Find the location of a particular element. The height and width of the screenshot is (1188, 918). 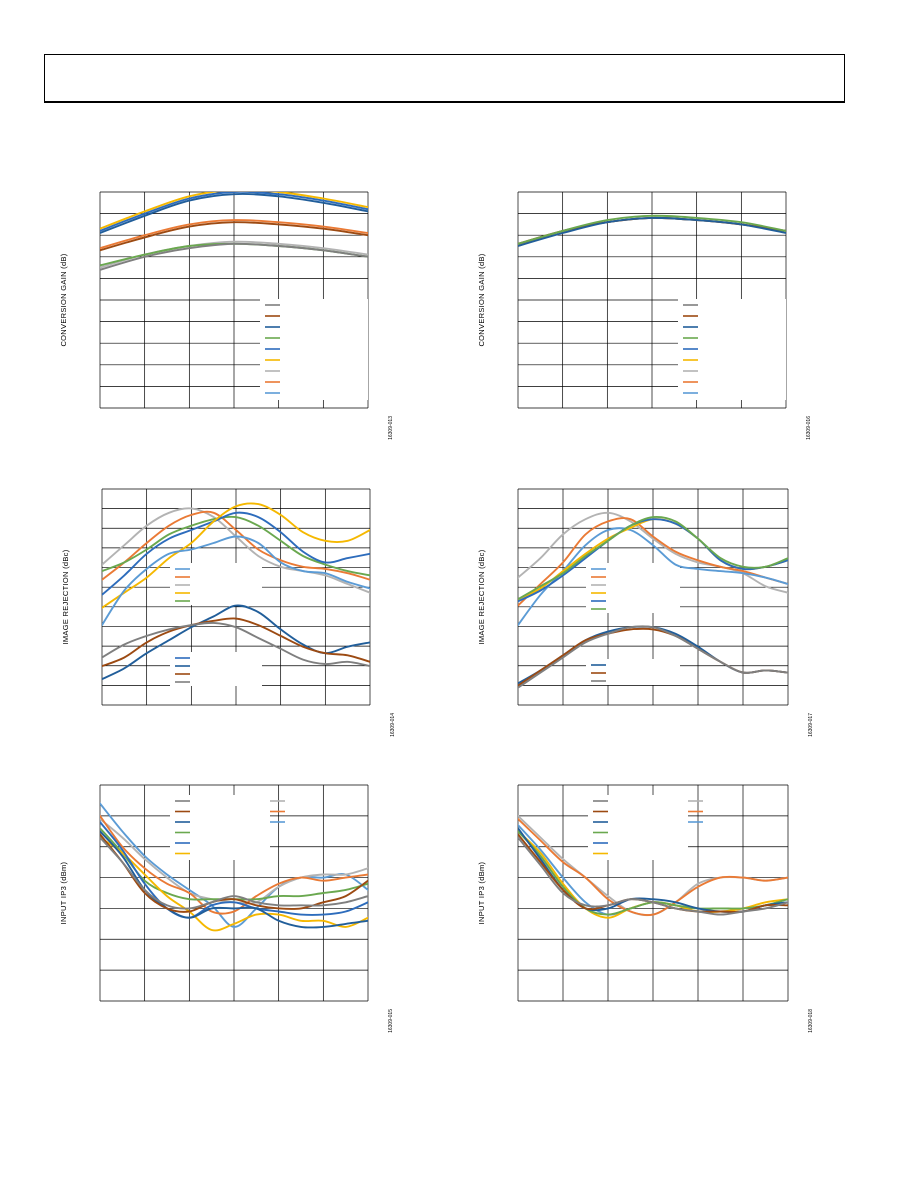

image-rejection-chart-right: IMAGE REJECTION (dBc) 16309-017 is located at coordinates (645, 612).